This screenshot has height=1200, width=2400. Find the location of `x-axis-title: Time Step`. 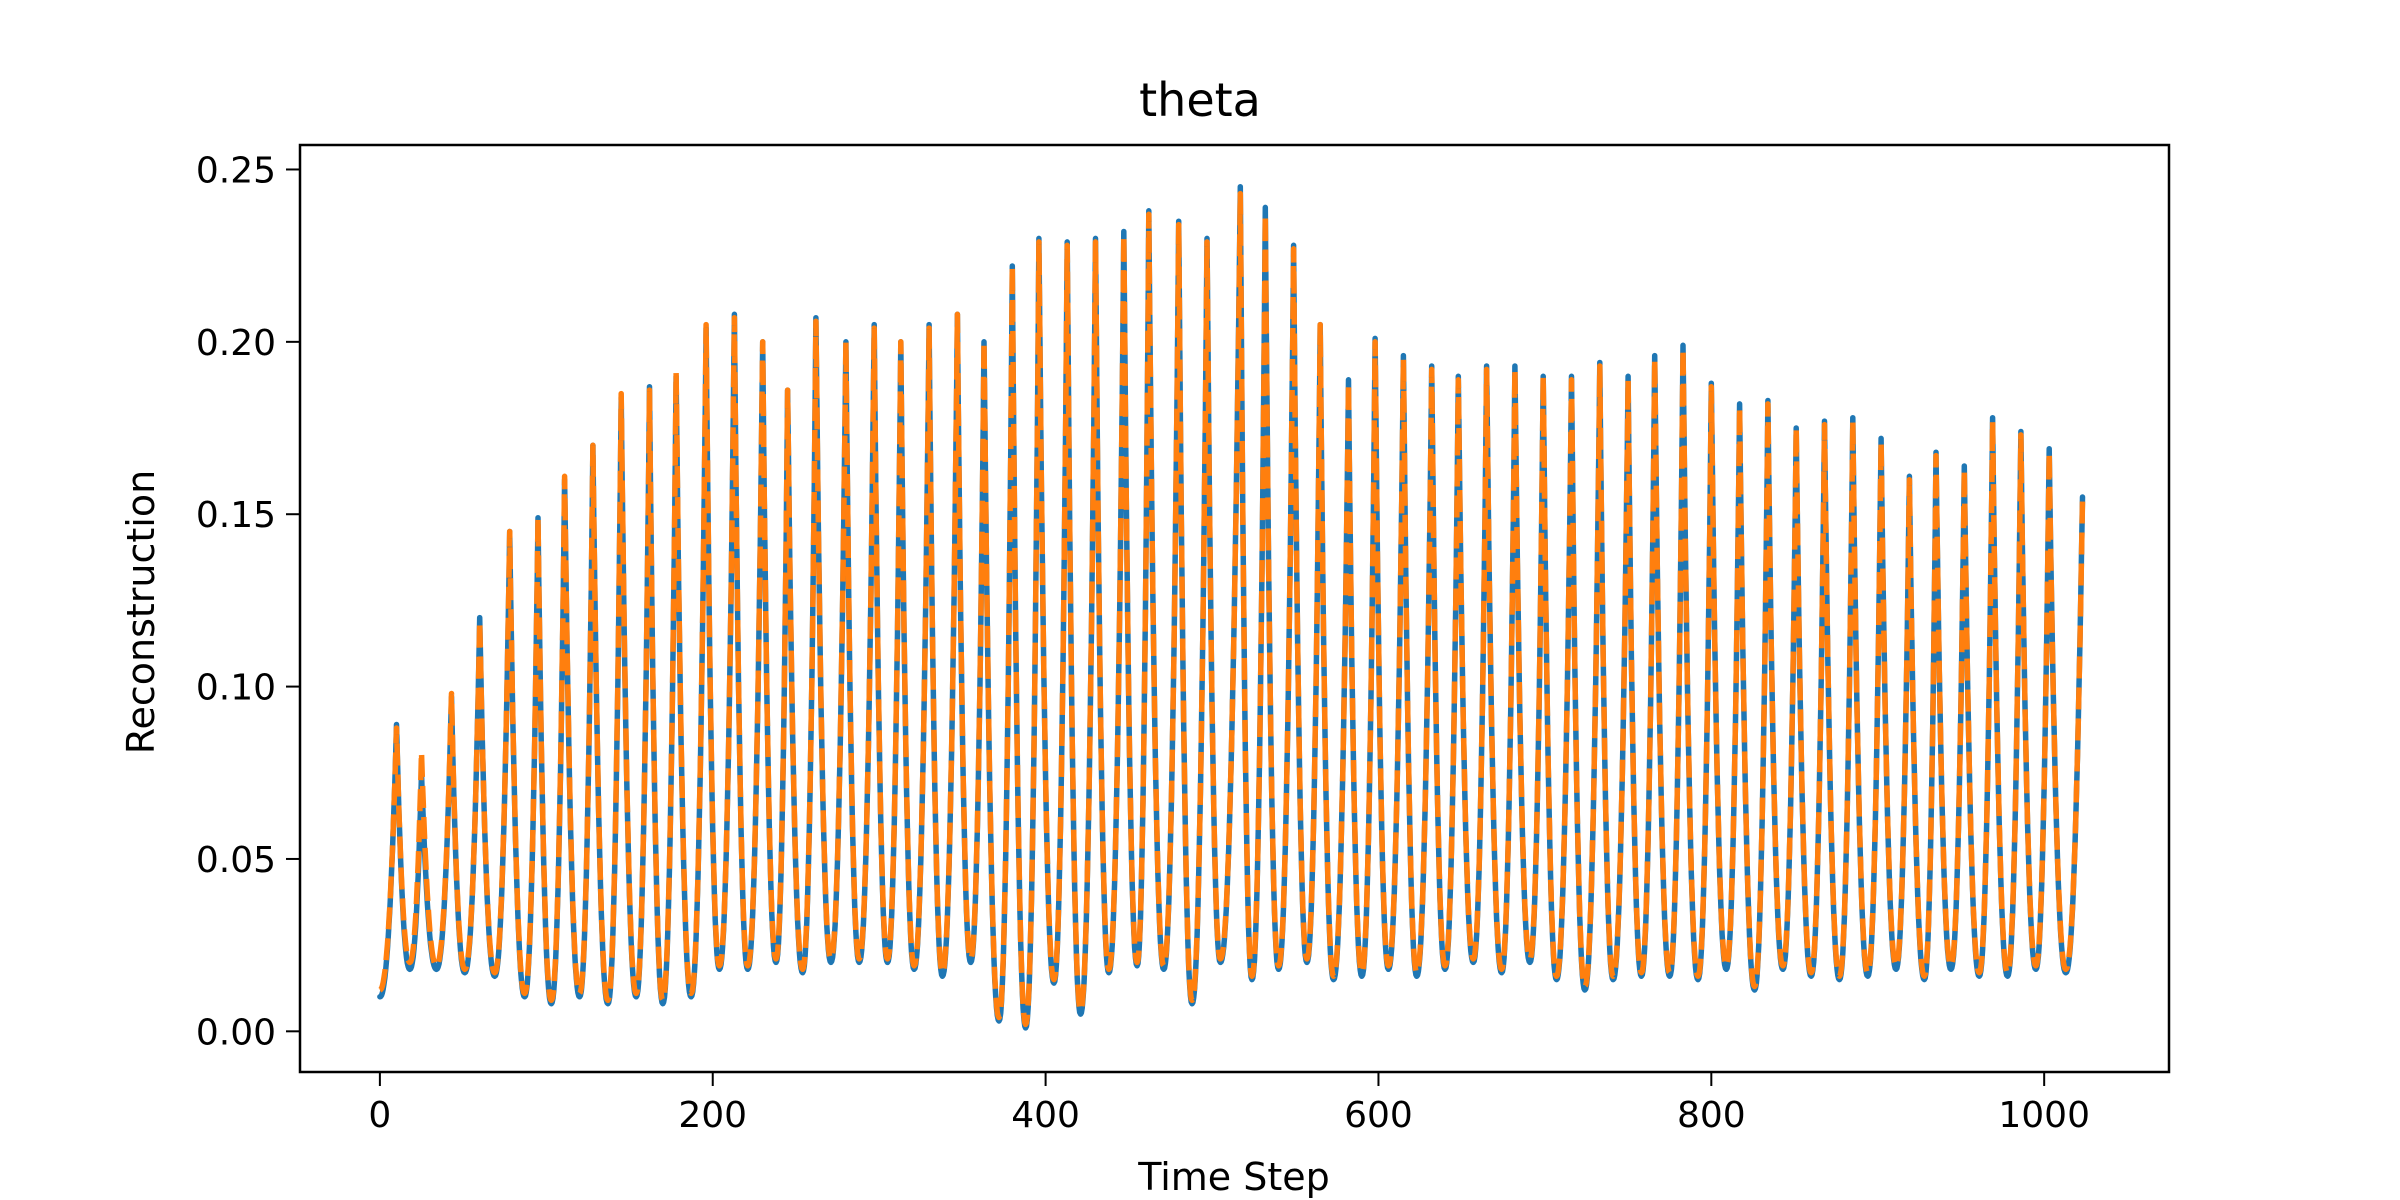

x-axis-title: Time Step is located at coordinates (1233, 1177).